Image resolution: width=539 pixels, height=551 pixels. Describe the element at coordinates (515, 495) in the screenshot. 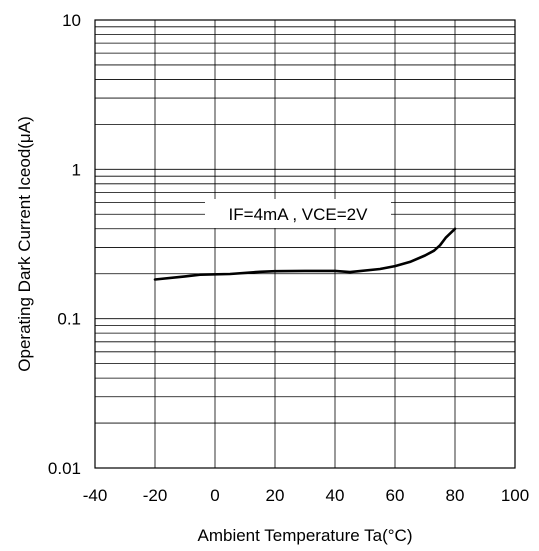

I see `x-tick-label: 100` at that location.